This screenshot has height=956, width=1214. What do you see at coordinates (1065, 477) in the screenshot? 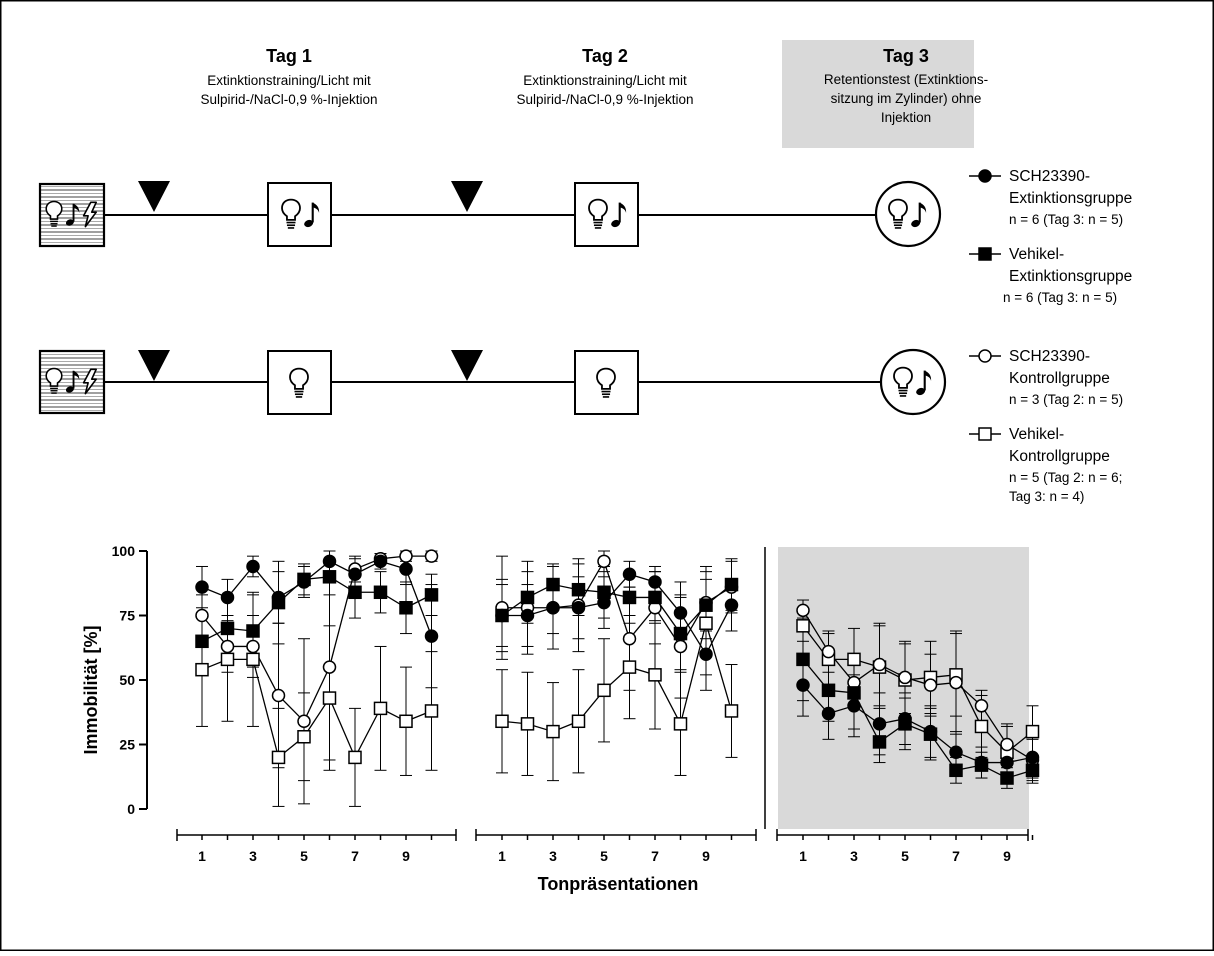
I see `legend-n: n = 5 (Tag 2: n = 6;` at bounding box center [1065, 477].